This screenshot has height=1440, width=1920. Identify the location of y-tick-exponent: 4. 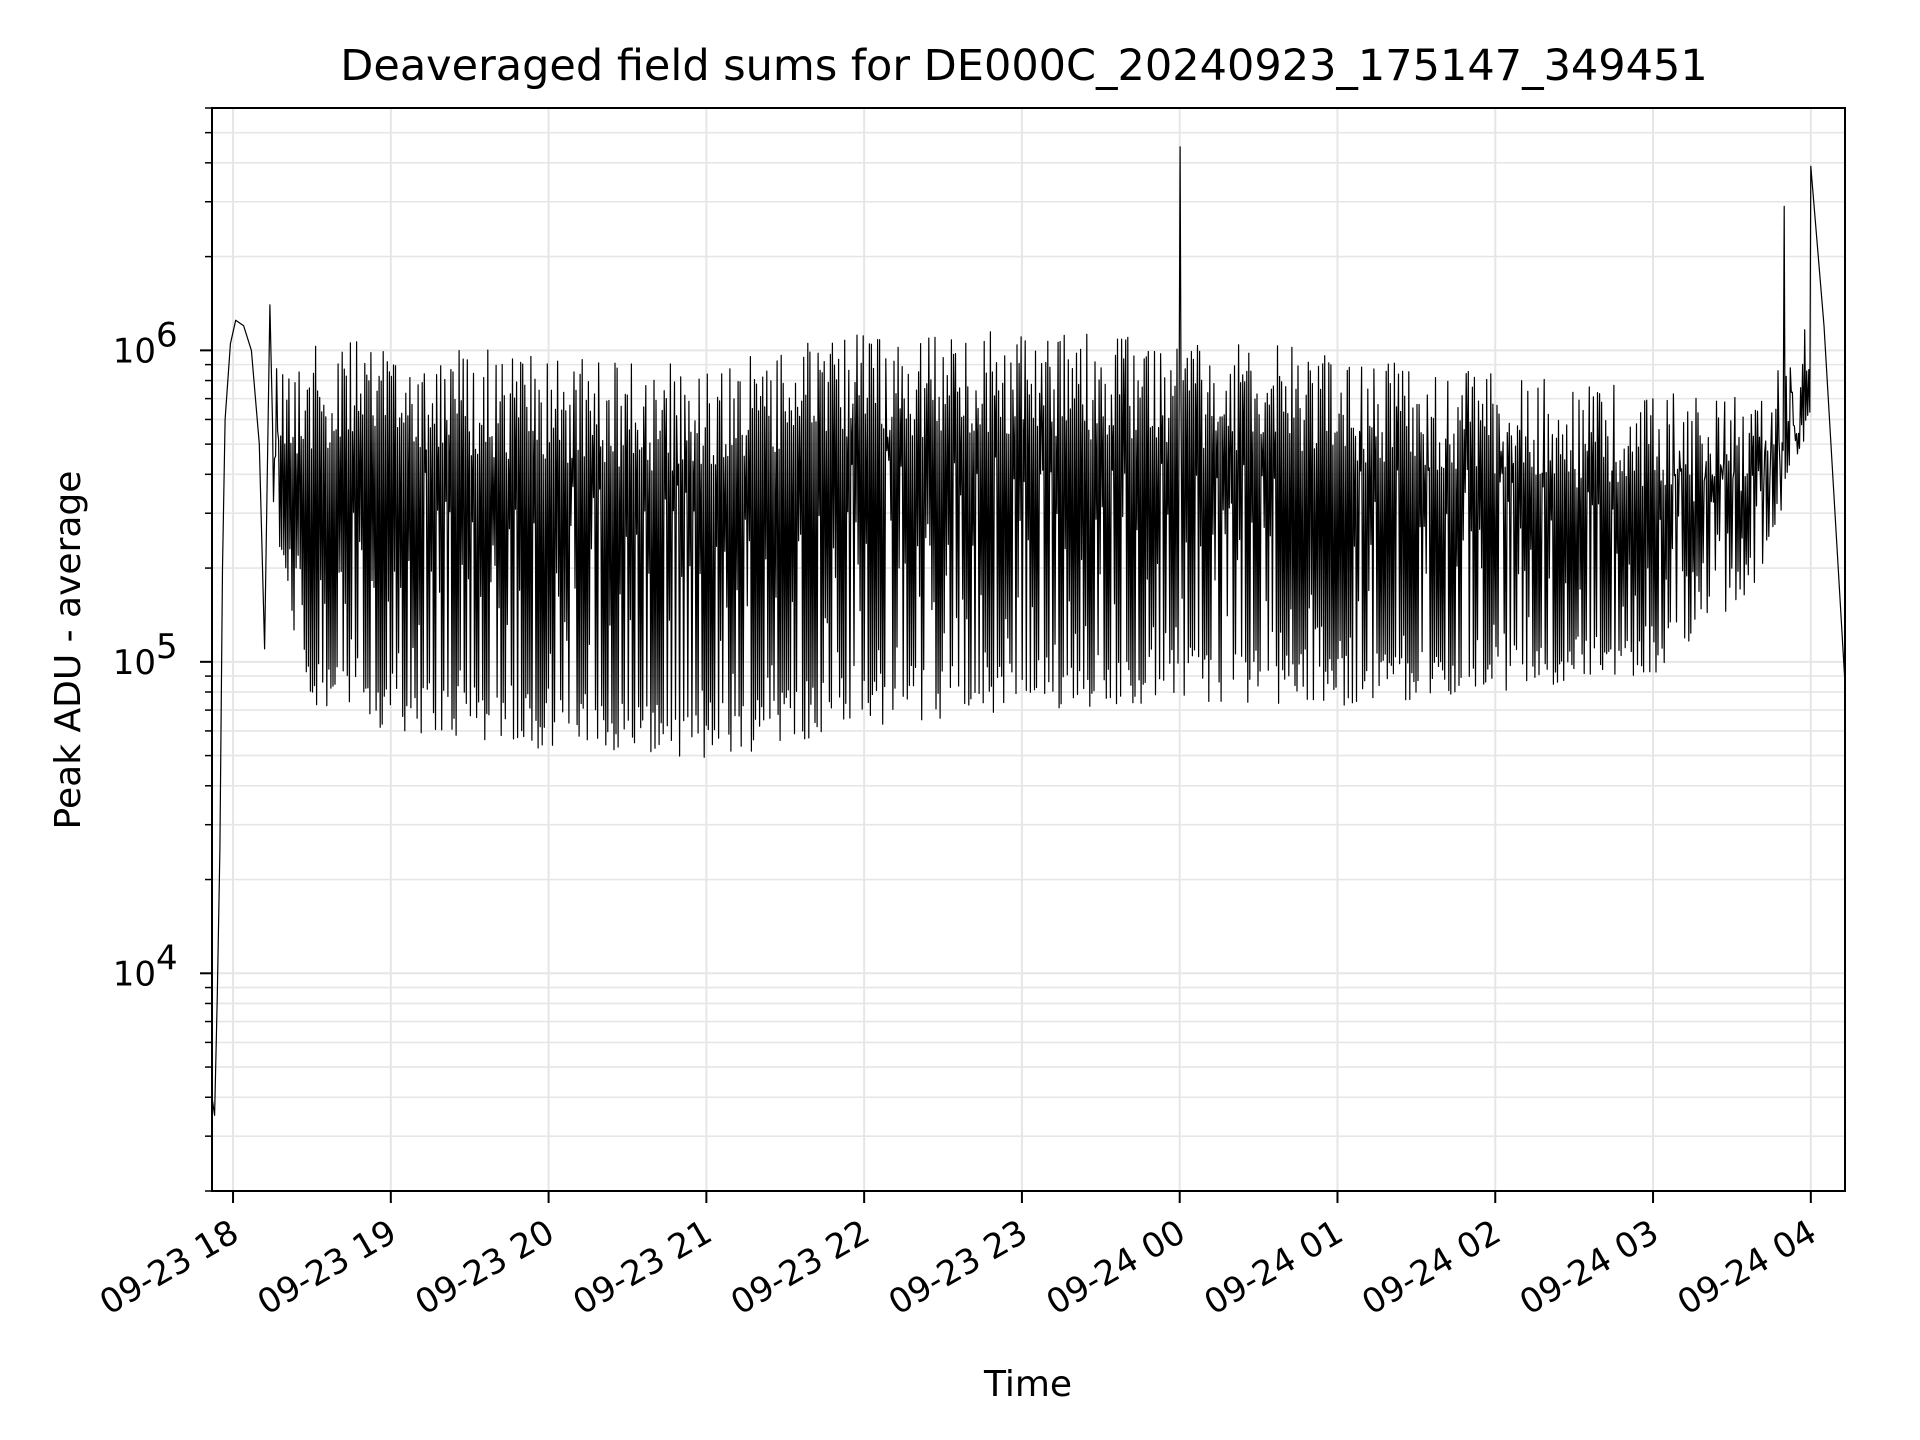
(167, 958).